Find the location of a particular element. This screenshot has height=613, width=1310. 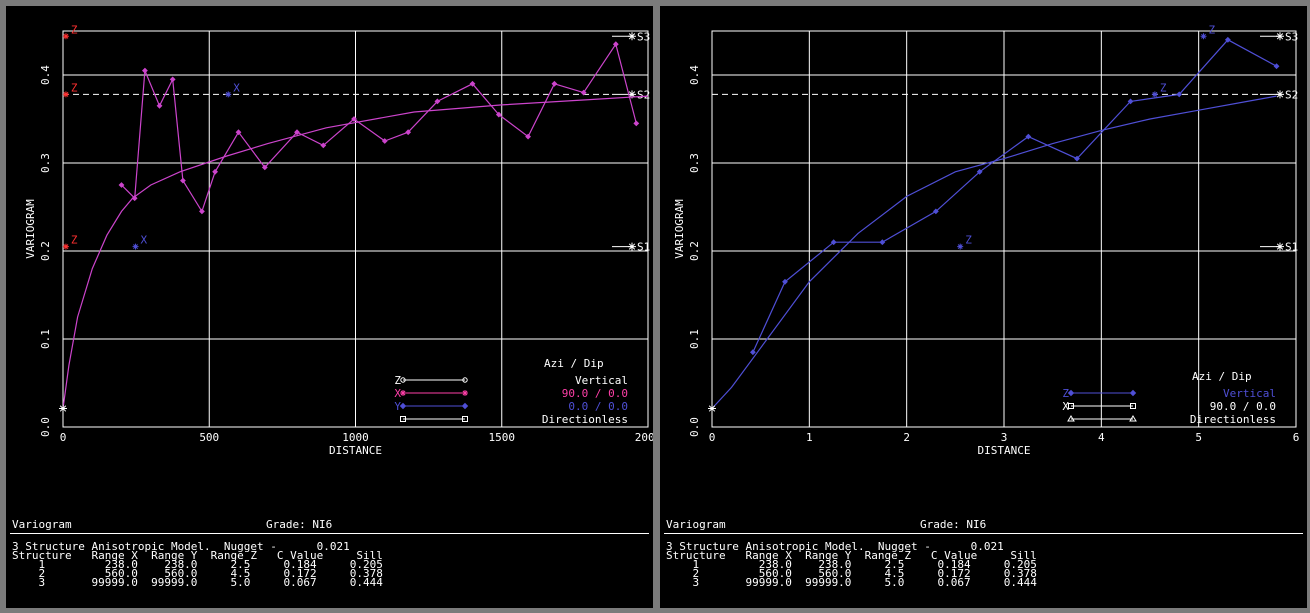

x-tick-label: 1 is located at coordinates (809, 437).